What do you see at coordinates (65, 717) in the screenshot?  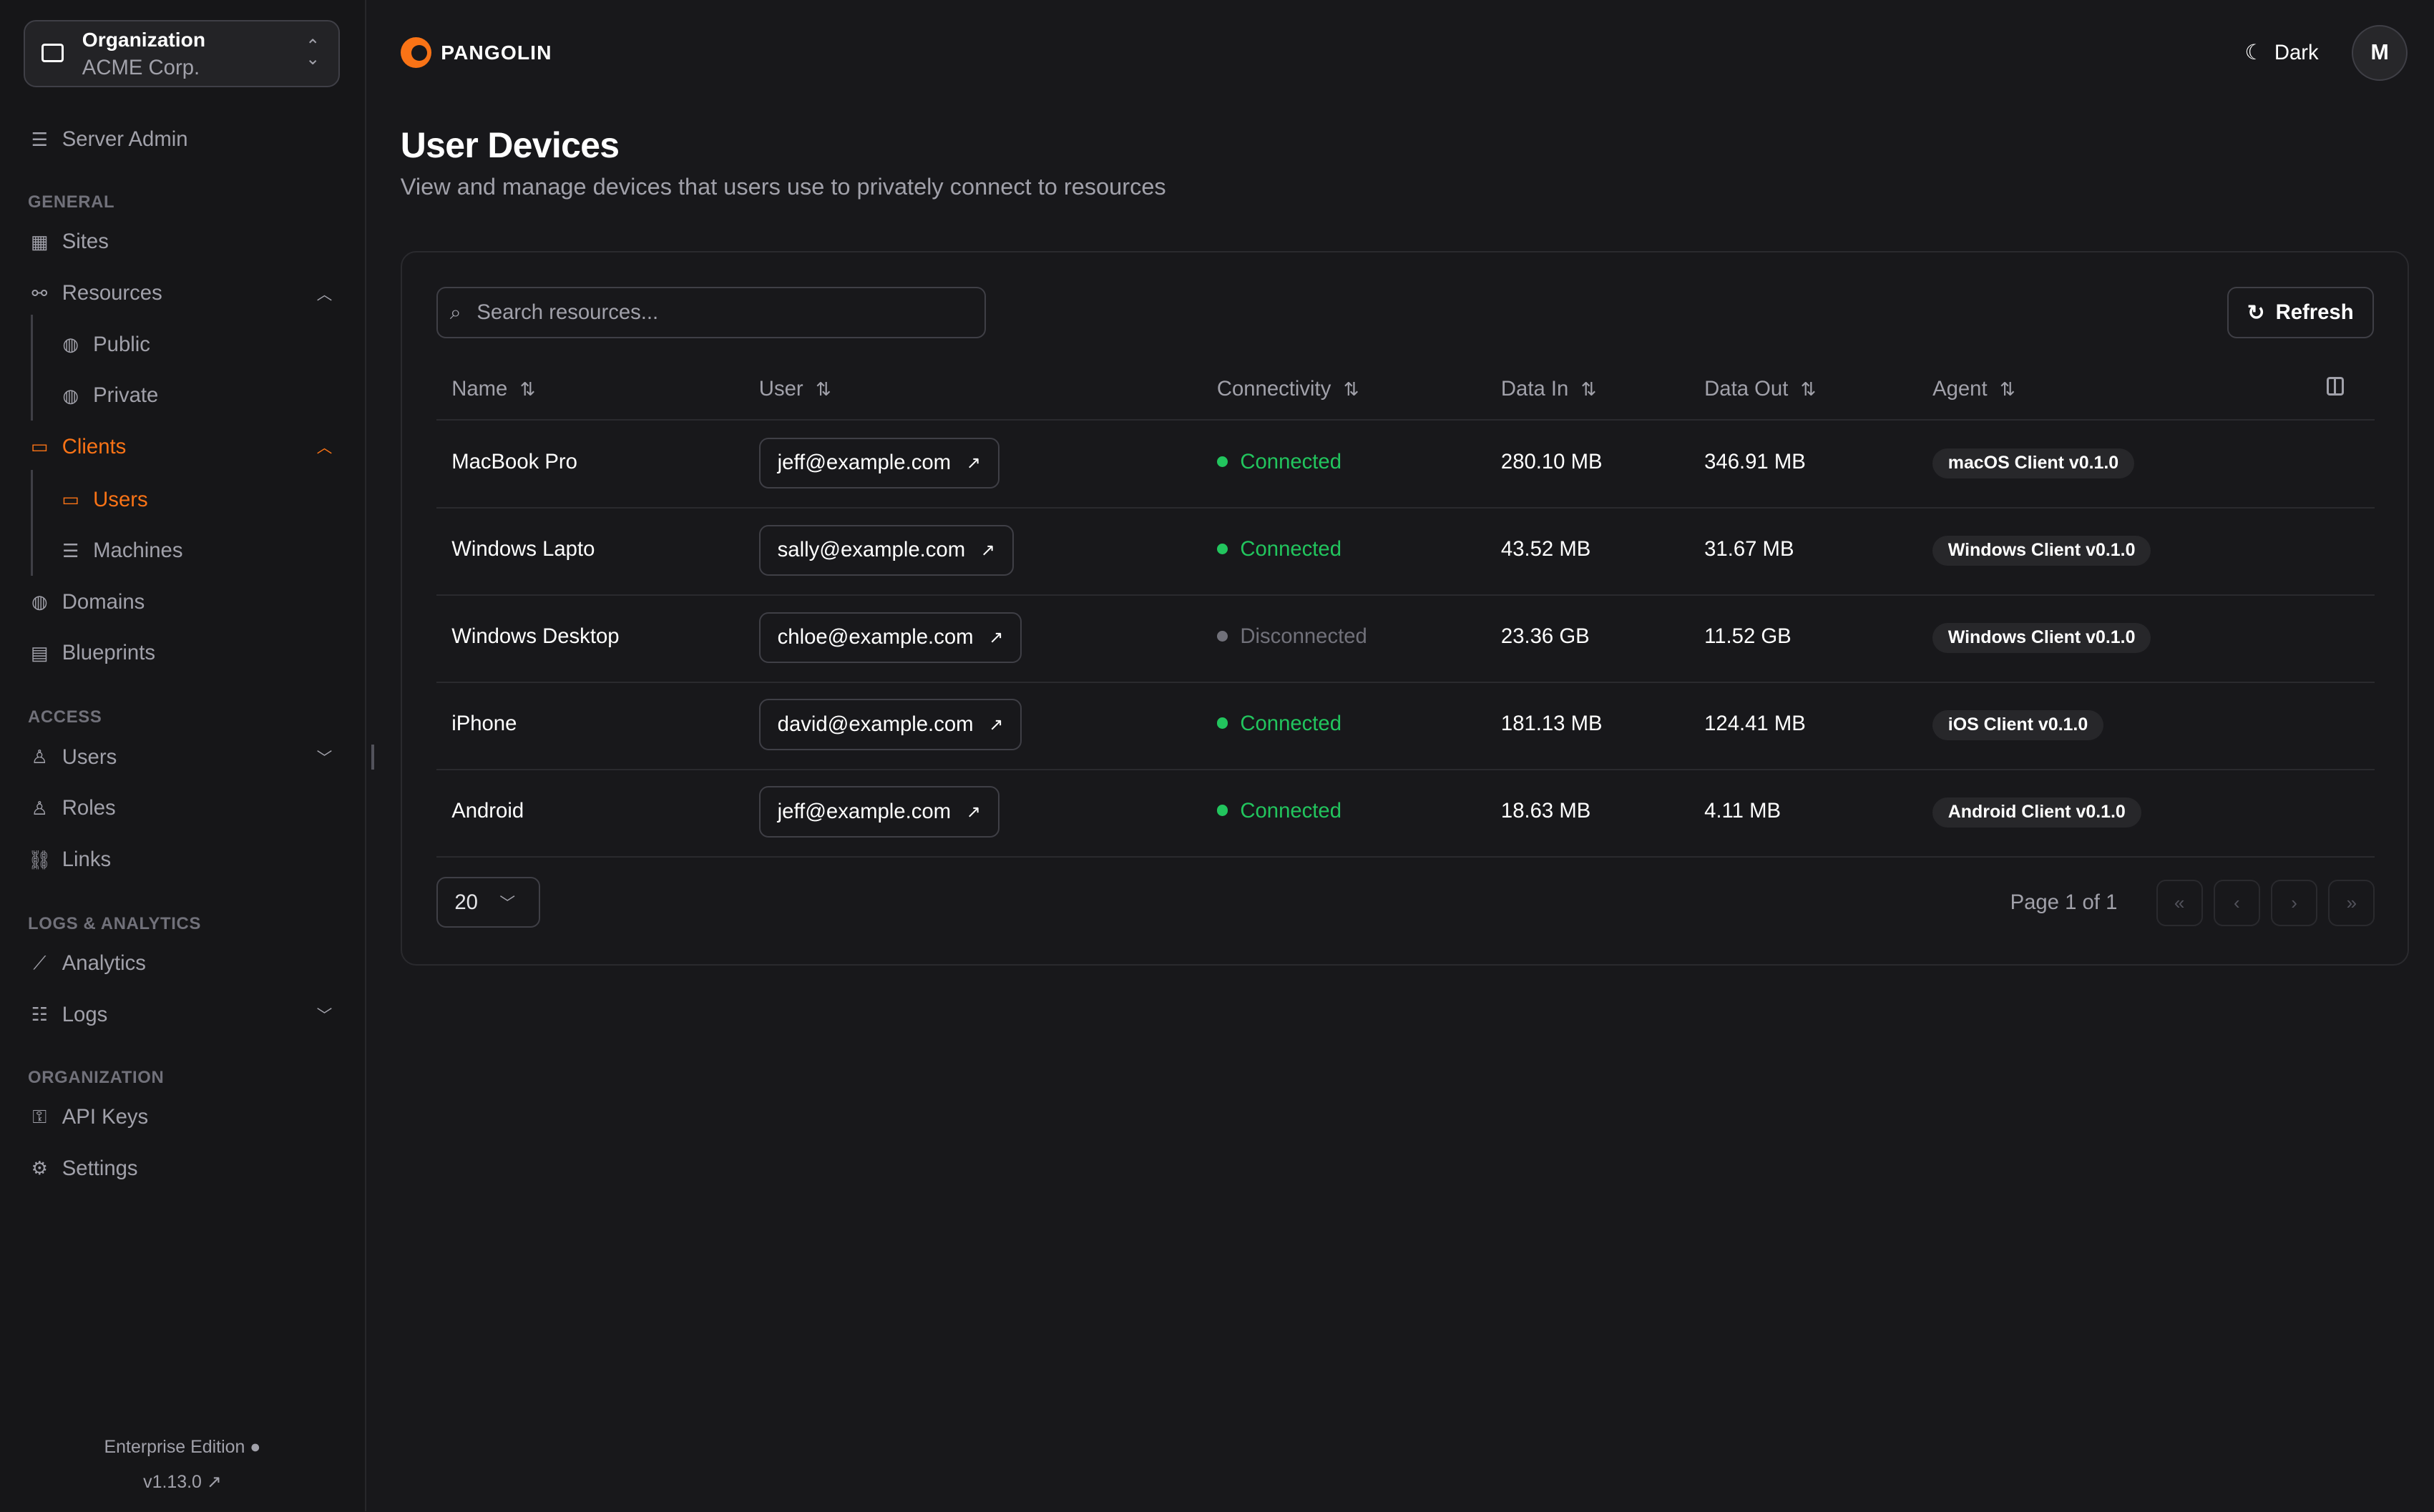 I see `section-access: ACCESS` at bounding box center [65, 717].